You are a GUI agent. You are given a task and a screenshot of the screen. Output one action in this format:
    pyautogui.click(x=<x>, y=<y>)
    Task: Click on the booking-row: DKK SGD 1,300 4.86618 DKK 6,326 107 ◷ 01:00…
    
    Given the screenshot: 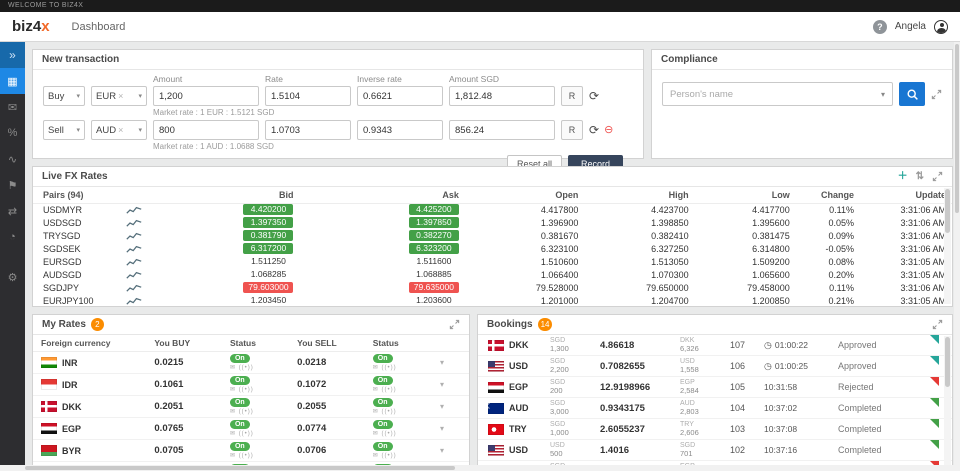 What is the action you would take?
    pyautogui.click(x=715, y=345)
    